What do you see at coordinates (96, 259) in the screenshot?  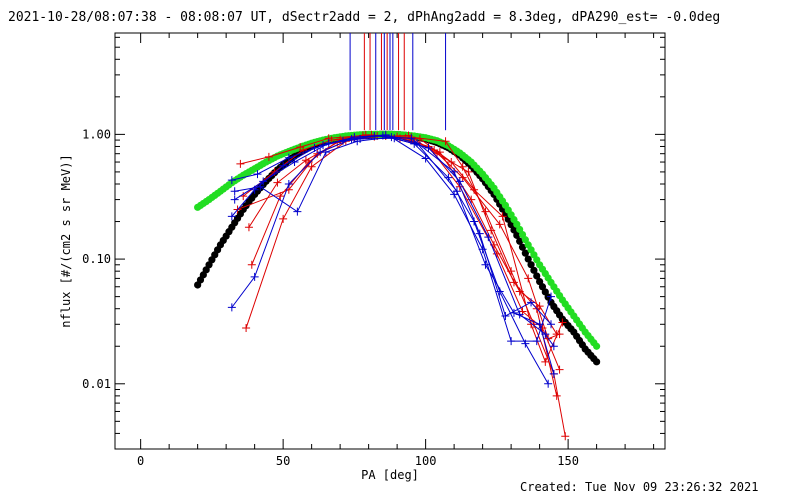 I see `y-tick-label: 0.10` at bounding box center [96, 259].